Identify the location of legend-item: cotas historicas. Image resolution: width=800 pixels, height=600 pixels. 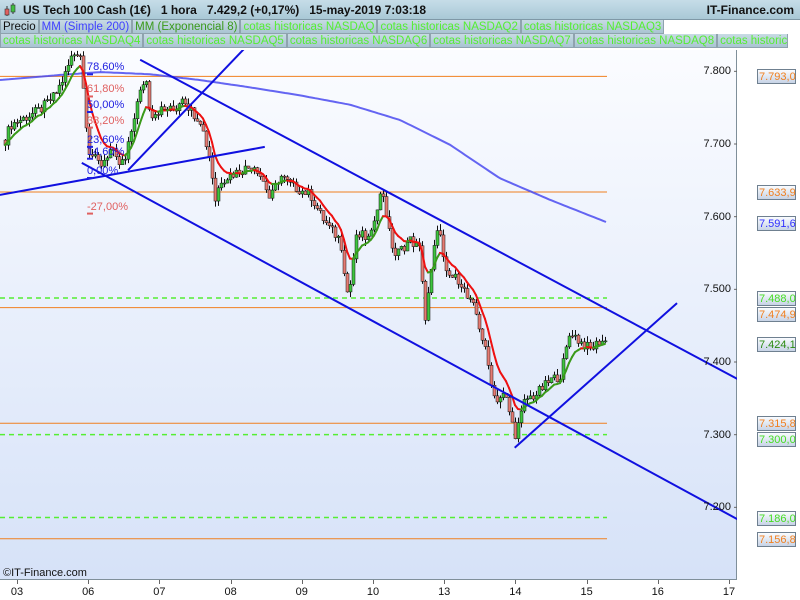
(753, 41).